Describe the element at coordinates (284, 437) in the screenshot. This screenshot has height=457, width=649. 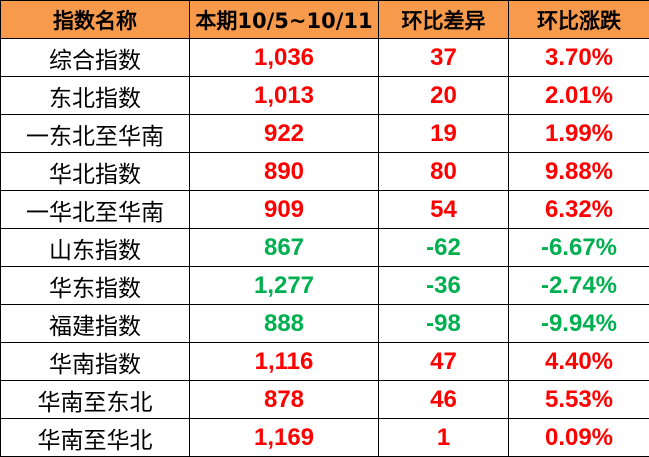
I see `current-value: 1,169` at that location.